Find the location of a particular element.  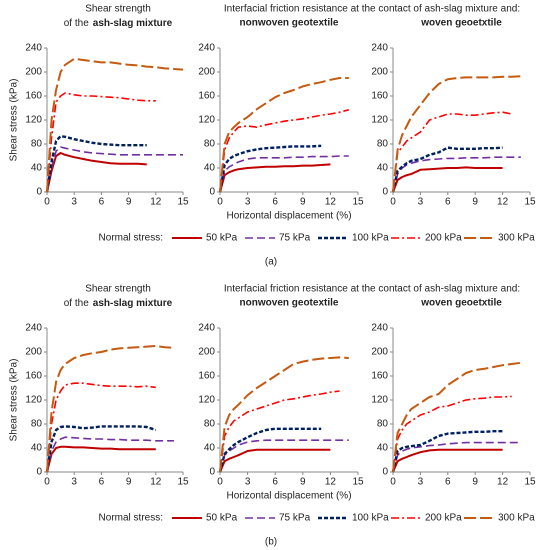

legend-title: Normal stress: is located at coordinates (131, 518).